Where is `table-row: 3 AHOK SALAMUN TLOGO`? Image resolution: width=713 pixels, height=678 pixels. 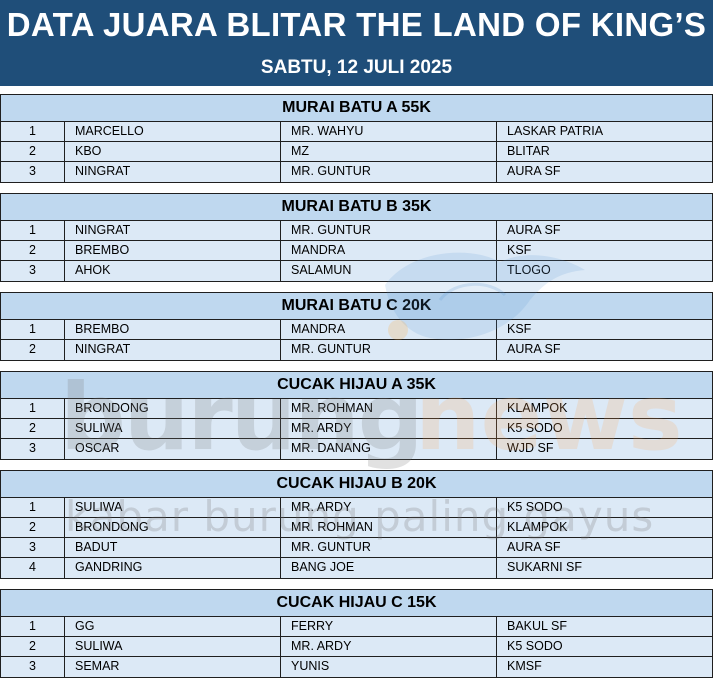
table-row: 3 AHOK SALAMUN TLOGO is located at coordinates (356, 271).